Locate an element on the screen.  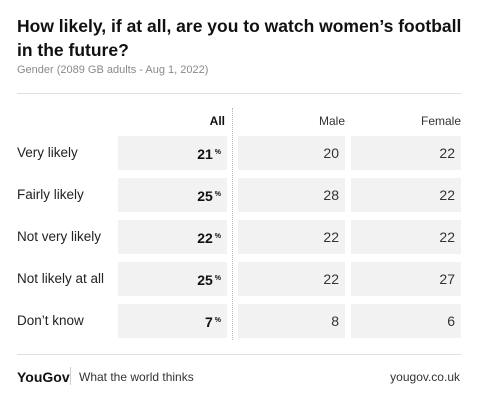
cell-male: 8 is located at coordinates (291, 321).